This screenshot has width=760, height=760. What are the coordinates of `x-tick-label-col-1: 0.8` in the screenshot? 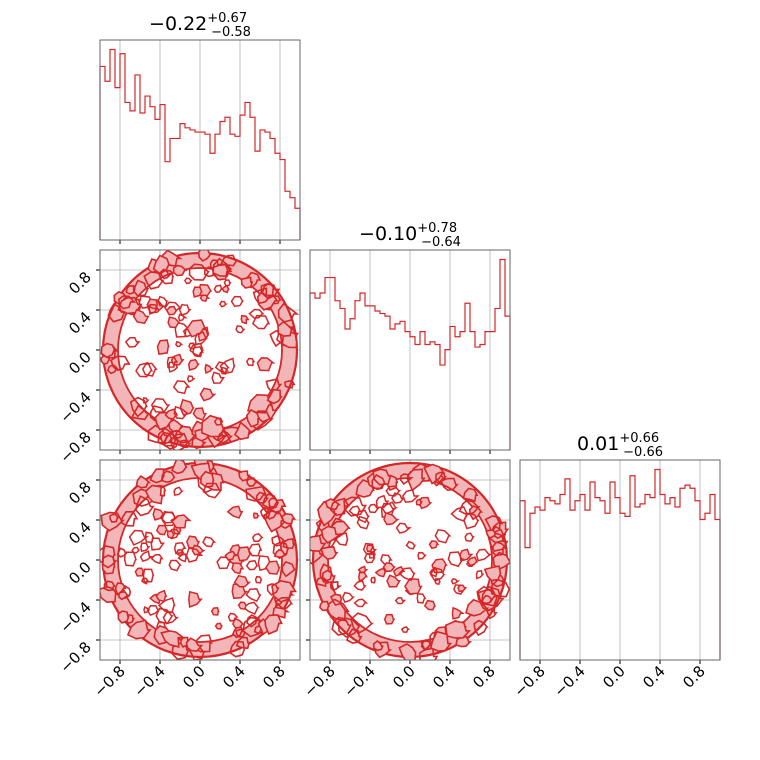 It's located at (274, 677).